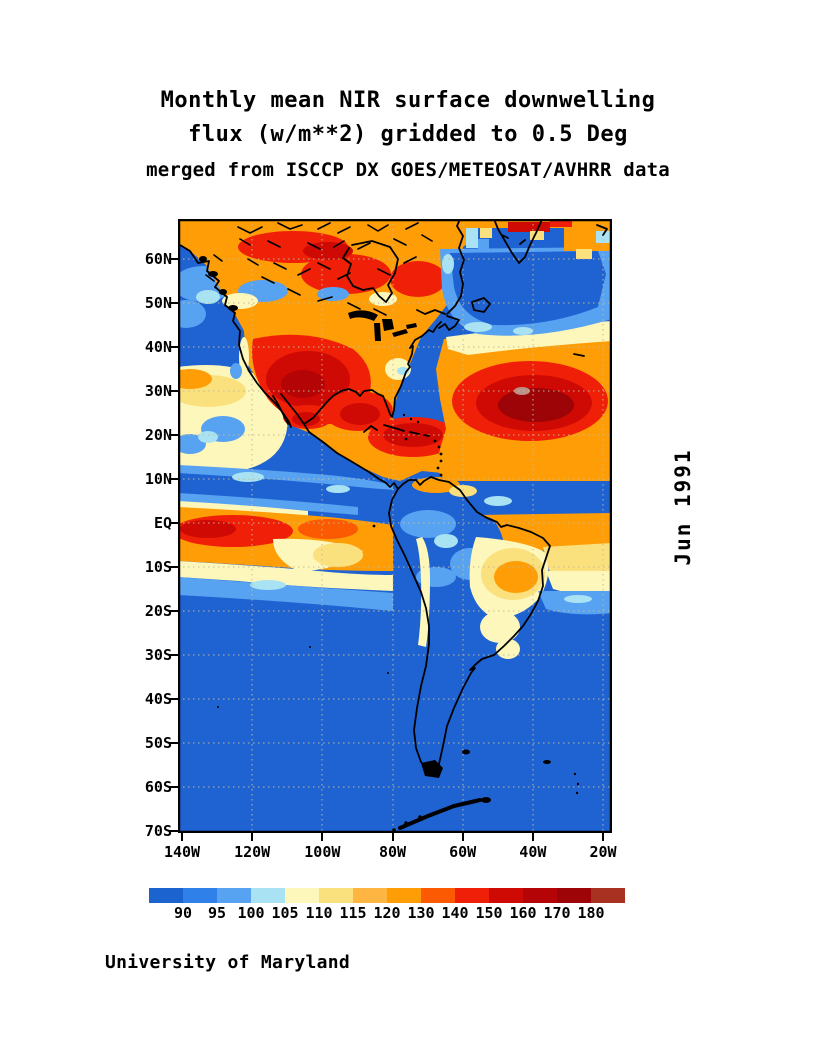 This screenshot has width=816, height=1056. Describe the element at coordinates (252, 852) in the screenshot. I see `lon-tick-label: 120W` at that location.